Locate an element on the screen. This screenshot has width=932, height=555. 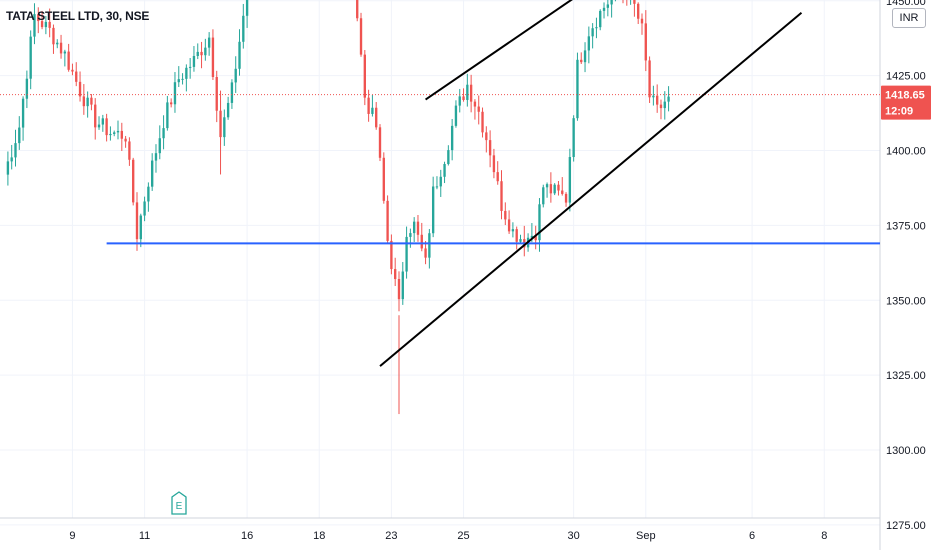
time-tick-label: 16 is located at coordinates (247, 536).